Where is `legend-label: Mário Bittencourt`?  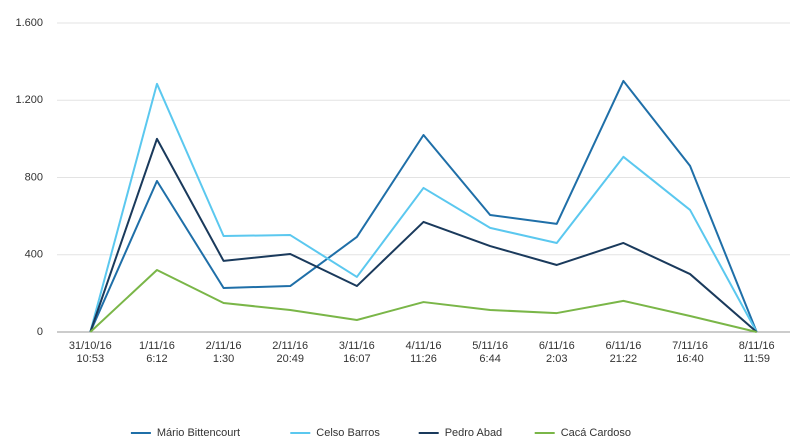
legend-label: Mário Bittencourt is located at coordinates (198, 433).